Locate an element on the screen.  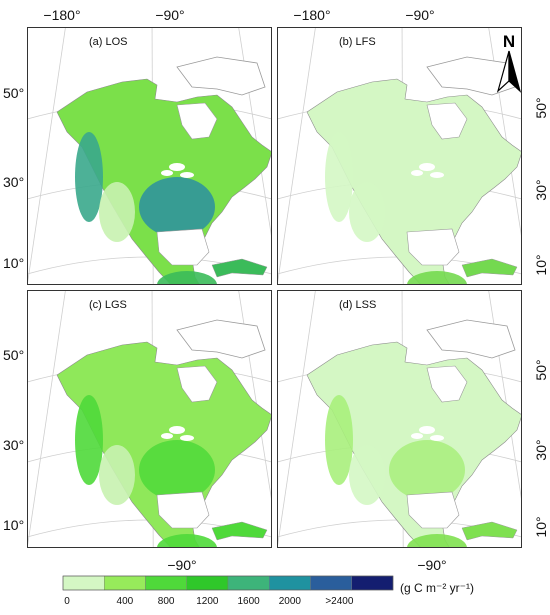
top-tick-left-2: −90° is located at coordinates (169, 15).